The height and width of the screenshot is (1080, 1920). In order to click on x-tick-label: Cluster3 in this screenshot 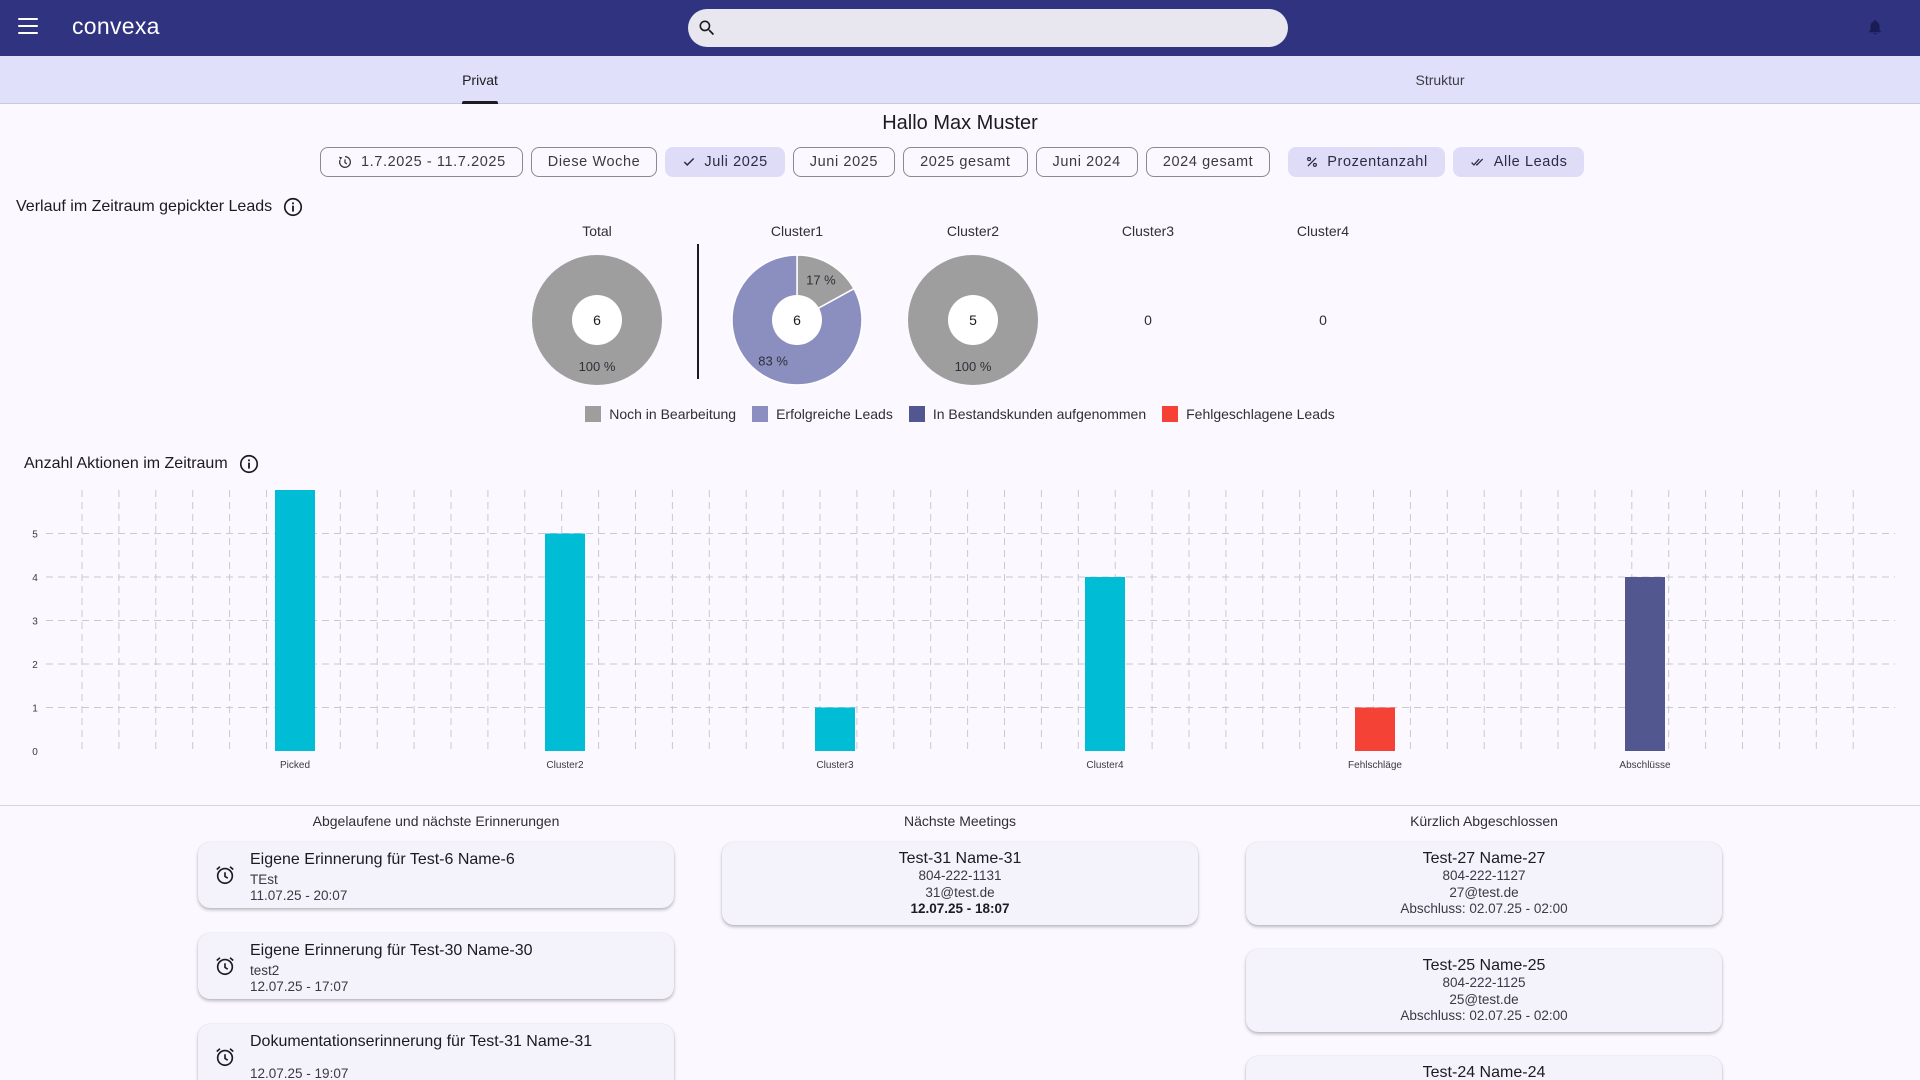, I will do `click(835, 765)`.